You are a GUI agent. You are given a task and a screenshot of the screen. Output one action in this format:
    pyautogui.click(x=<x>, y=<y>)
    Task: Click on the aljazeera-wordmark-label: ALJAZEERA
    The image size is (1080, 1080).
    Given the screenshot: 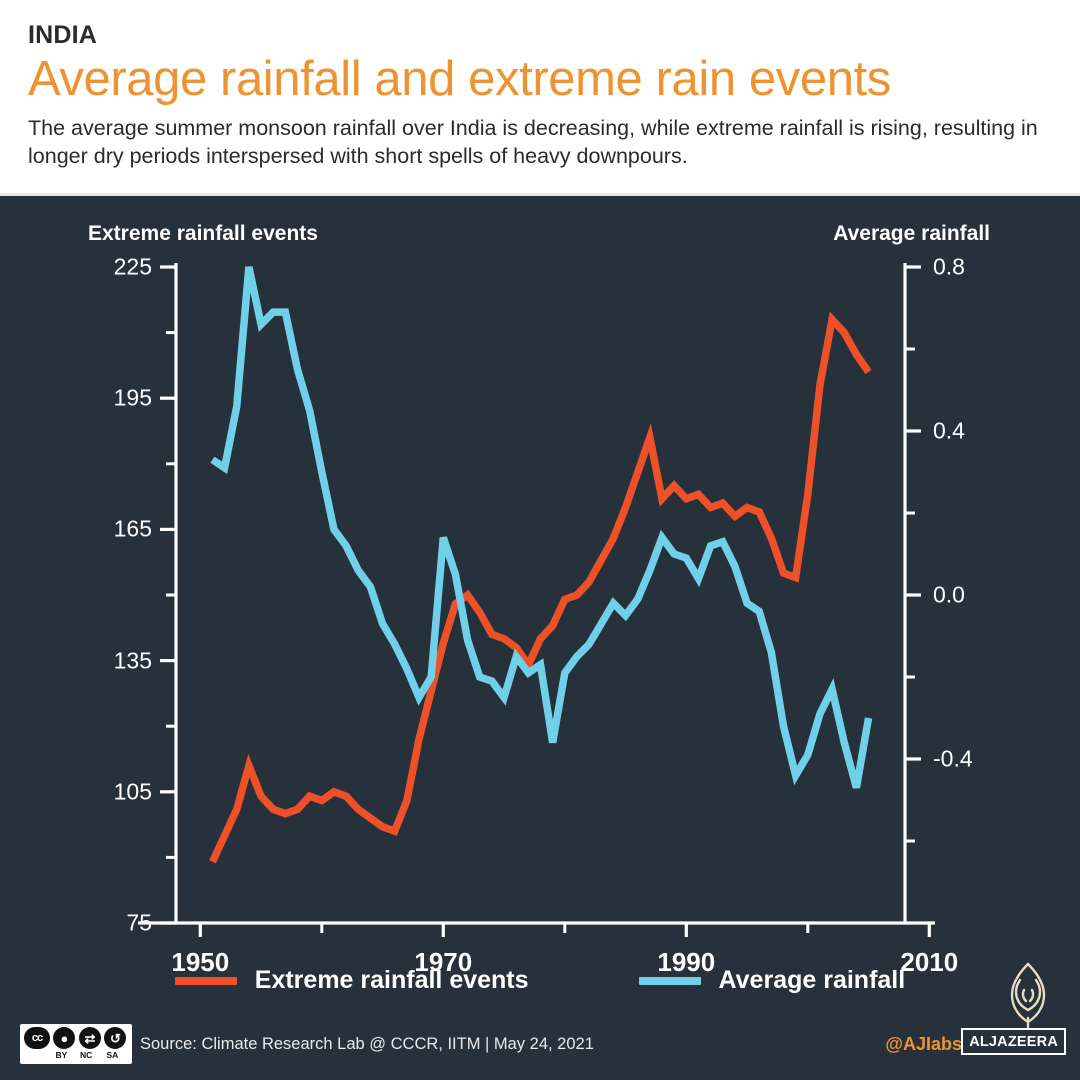 What is the action you would take?
    pyautogui.click(x=1013, y=1042)
    